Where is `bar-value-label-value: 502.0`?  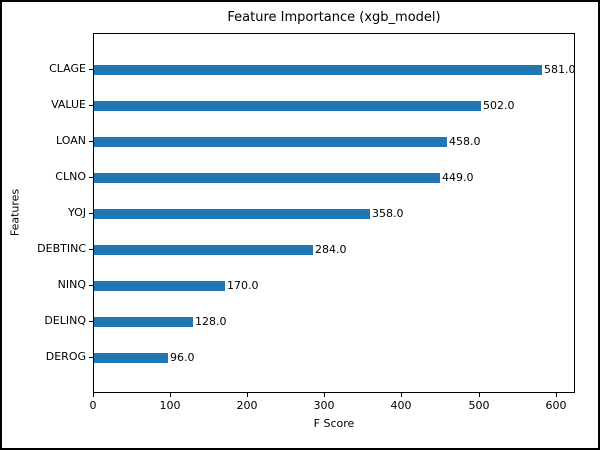
bar-value-label-value: 502.0 is located at coordinates (499, 105).